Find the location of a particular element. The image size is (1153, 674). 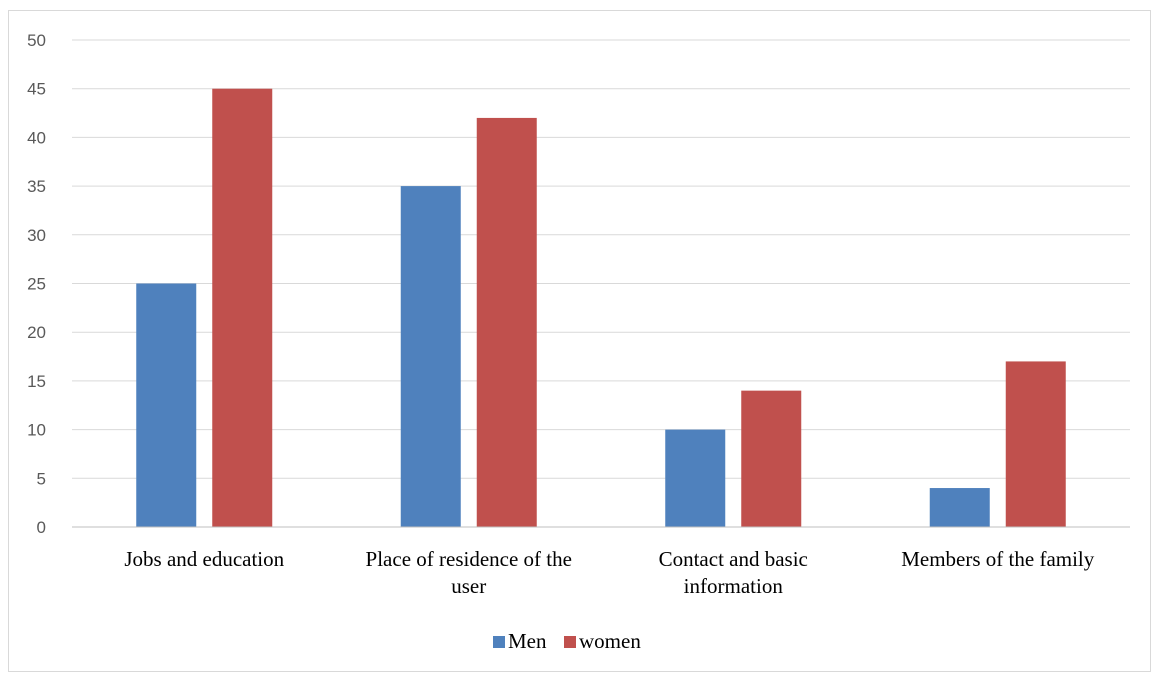

category-label-2: Contact and basic information is located at coordinates (733, 572).